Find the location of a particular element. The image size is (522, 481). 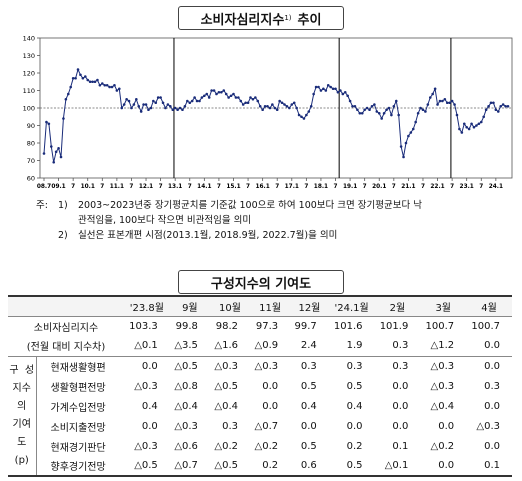

row-label: 소비지출전망 is located at coordinates (78, 428).